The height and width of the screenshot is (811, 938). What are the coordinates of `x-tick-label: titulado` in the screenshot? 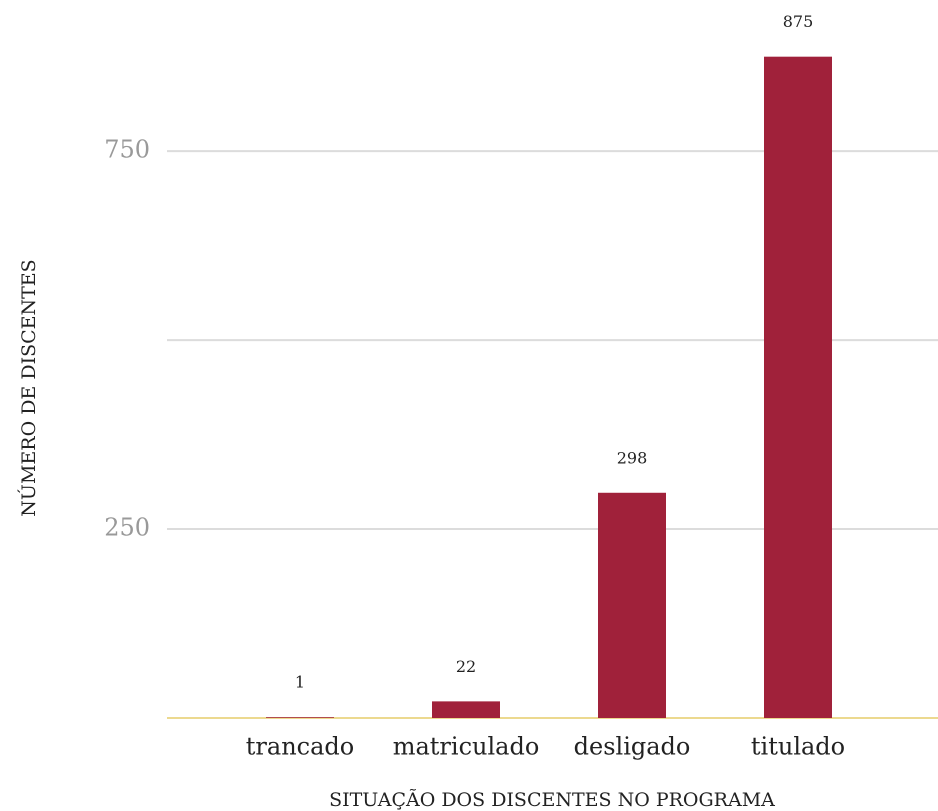 It's located at (798, 747).